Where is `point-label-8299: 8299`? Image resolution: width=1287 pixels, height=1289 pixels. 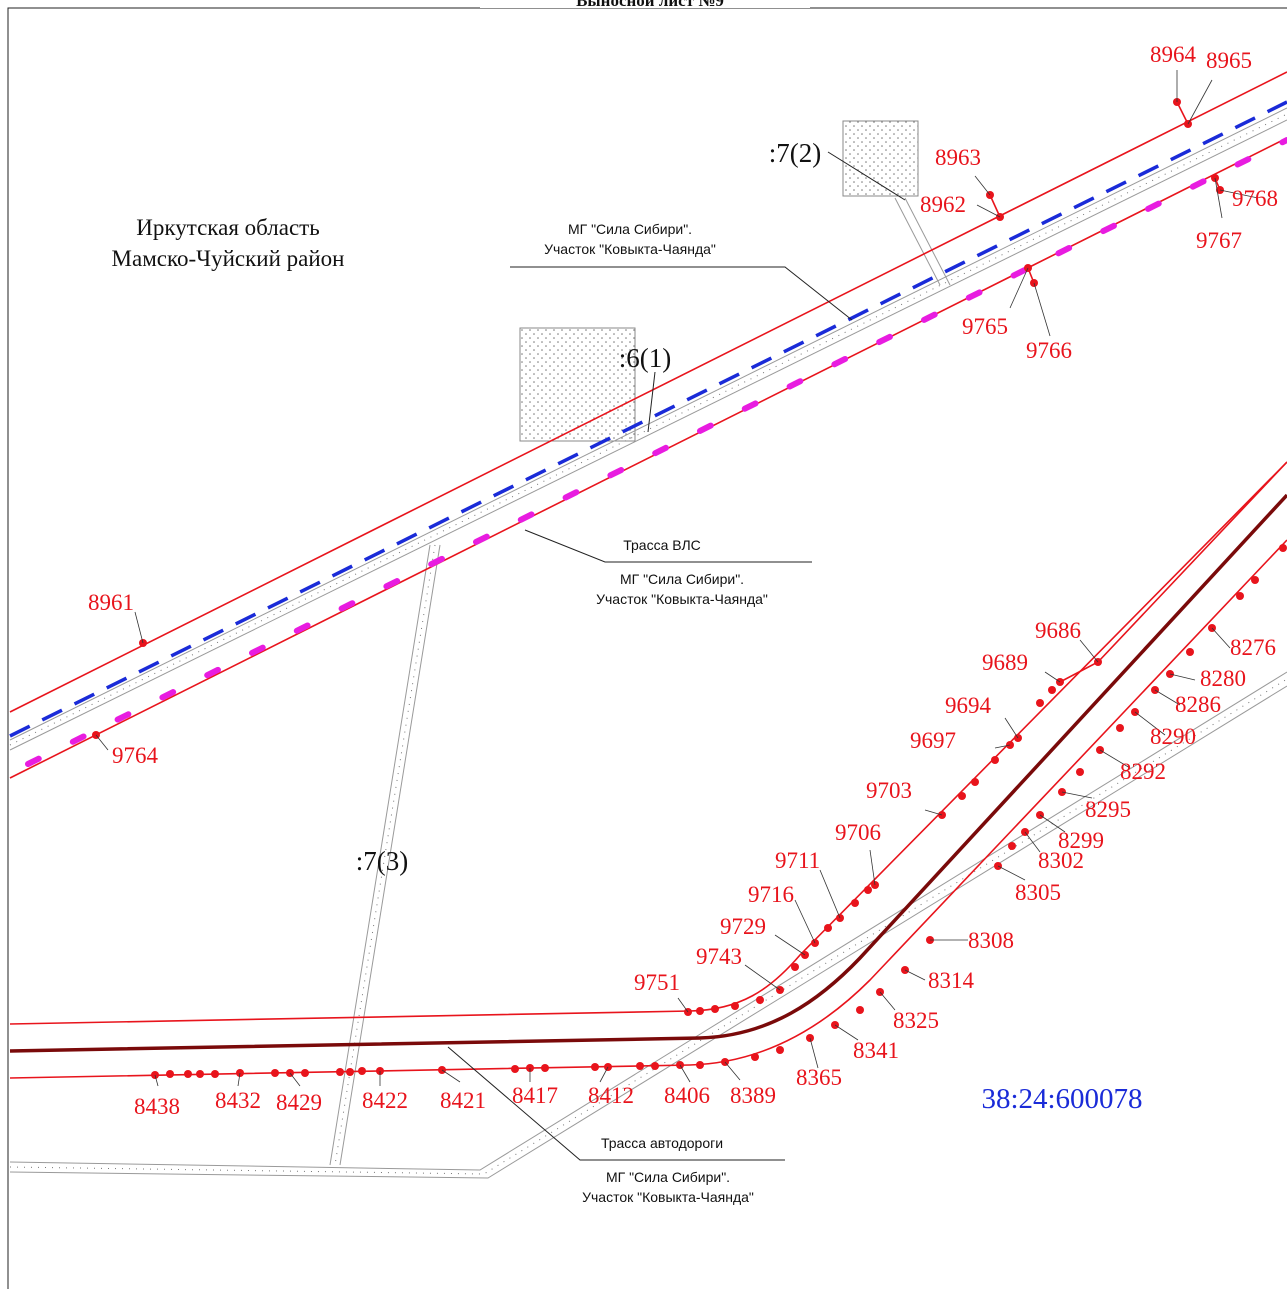 point-label-8299: 8299 is located at coordinates (1081, 840).